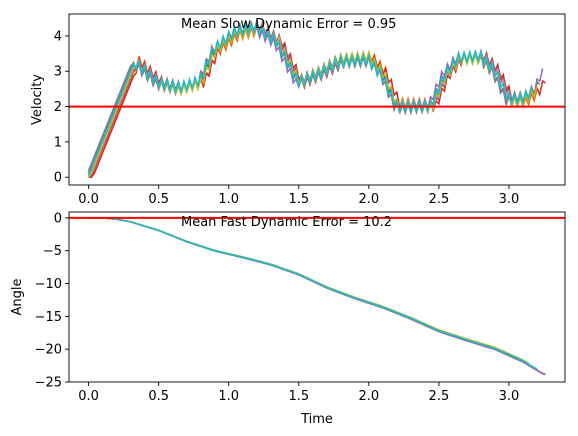  I want to click on velocity-yticks: 0 1 2 3 4, so click(61, 107).